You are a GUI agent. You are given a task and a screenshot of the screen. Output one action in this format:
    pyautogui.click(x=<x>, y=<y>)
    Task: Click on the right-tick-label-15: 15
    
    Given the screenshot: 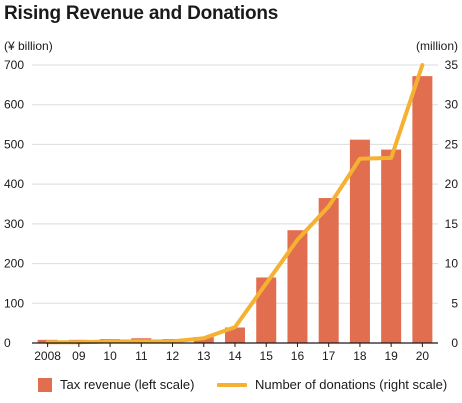 What is the action you would take?
    pyautogui.click(x=452, y=224)
    